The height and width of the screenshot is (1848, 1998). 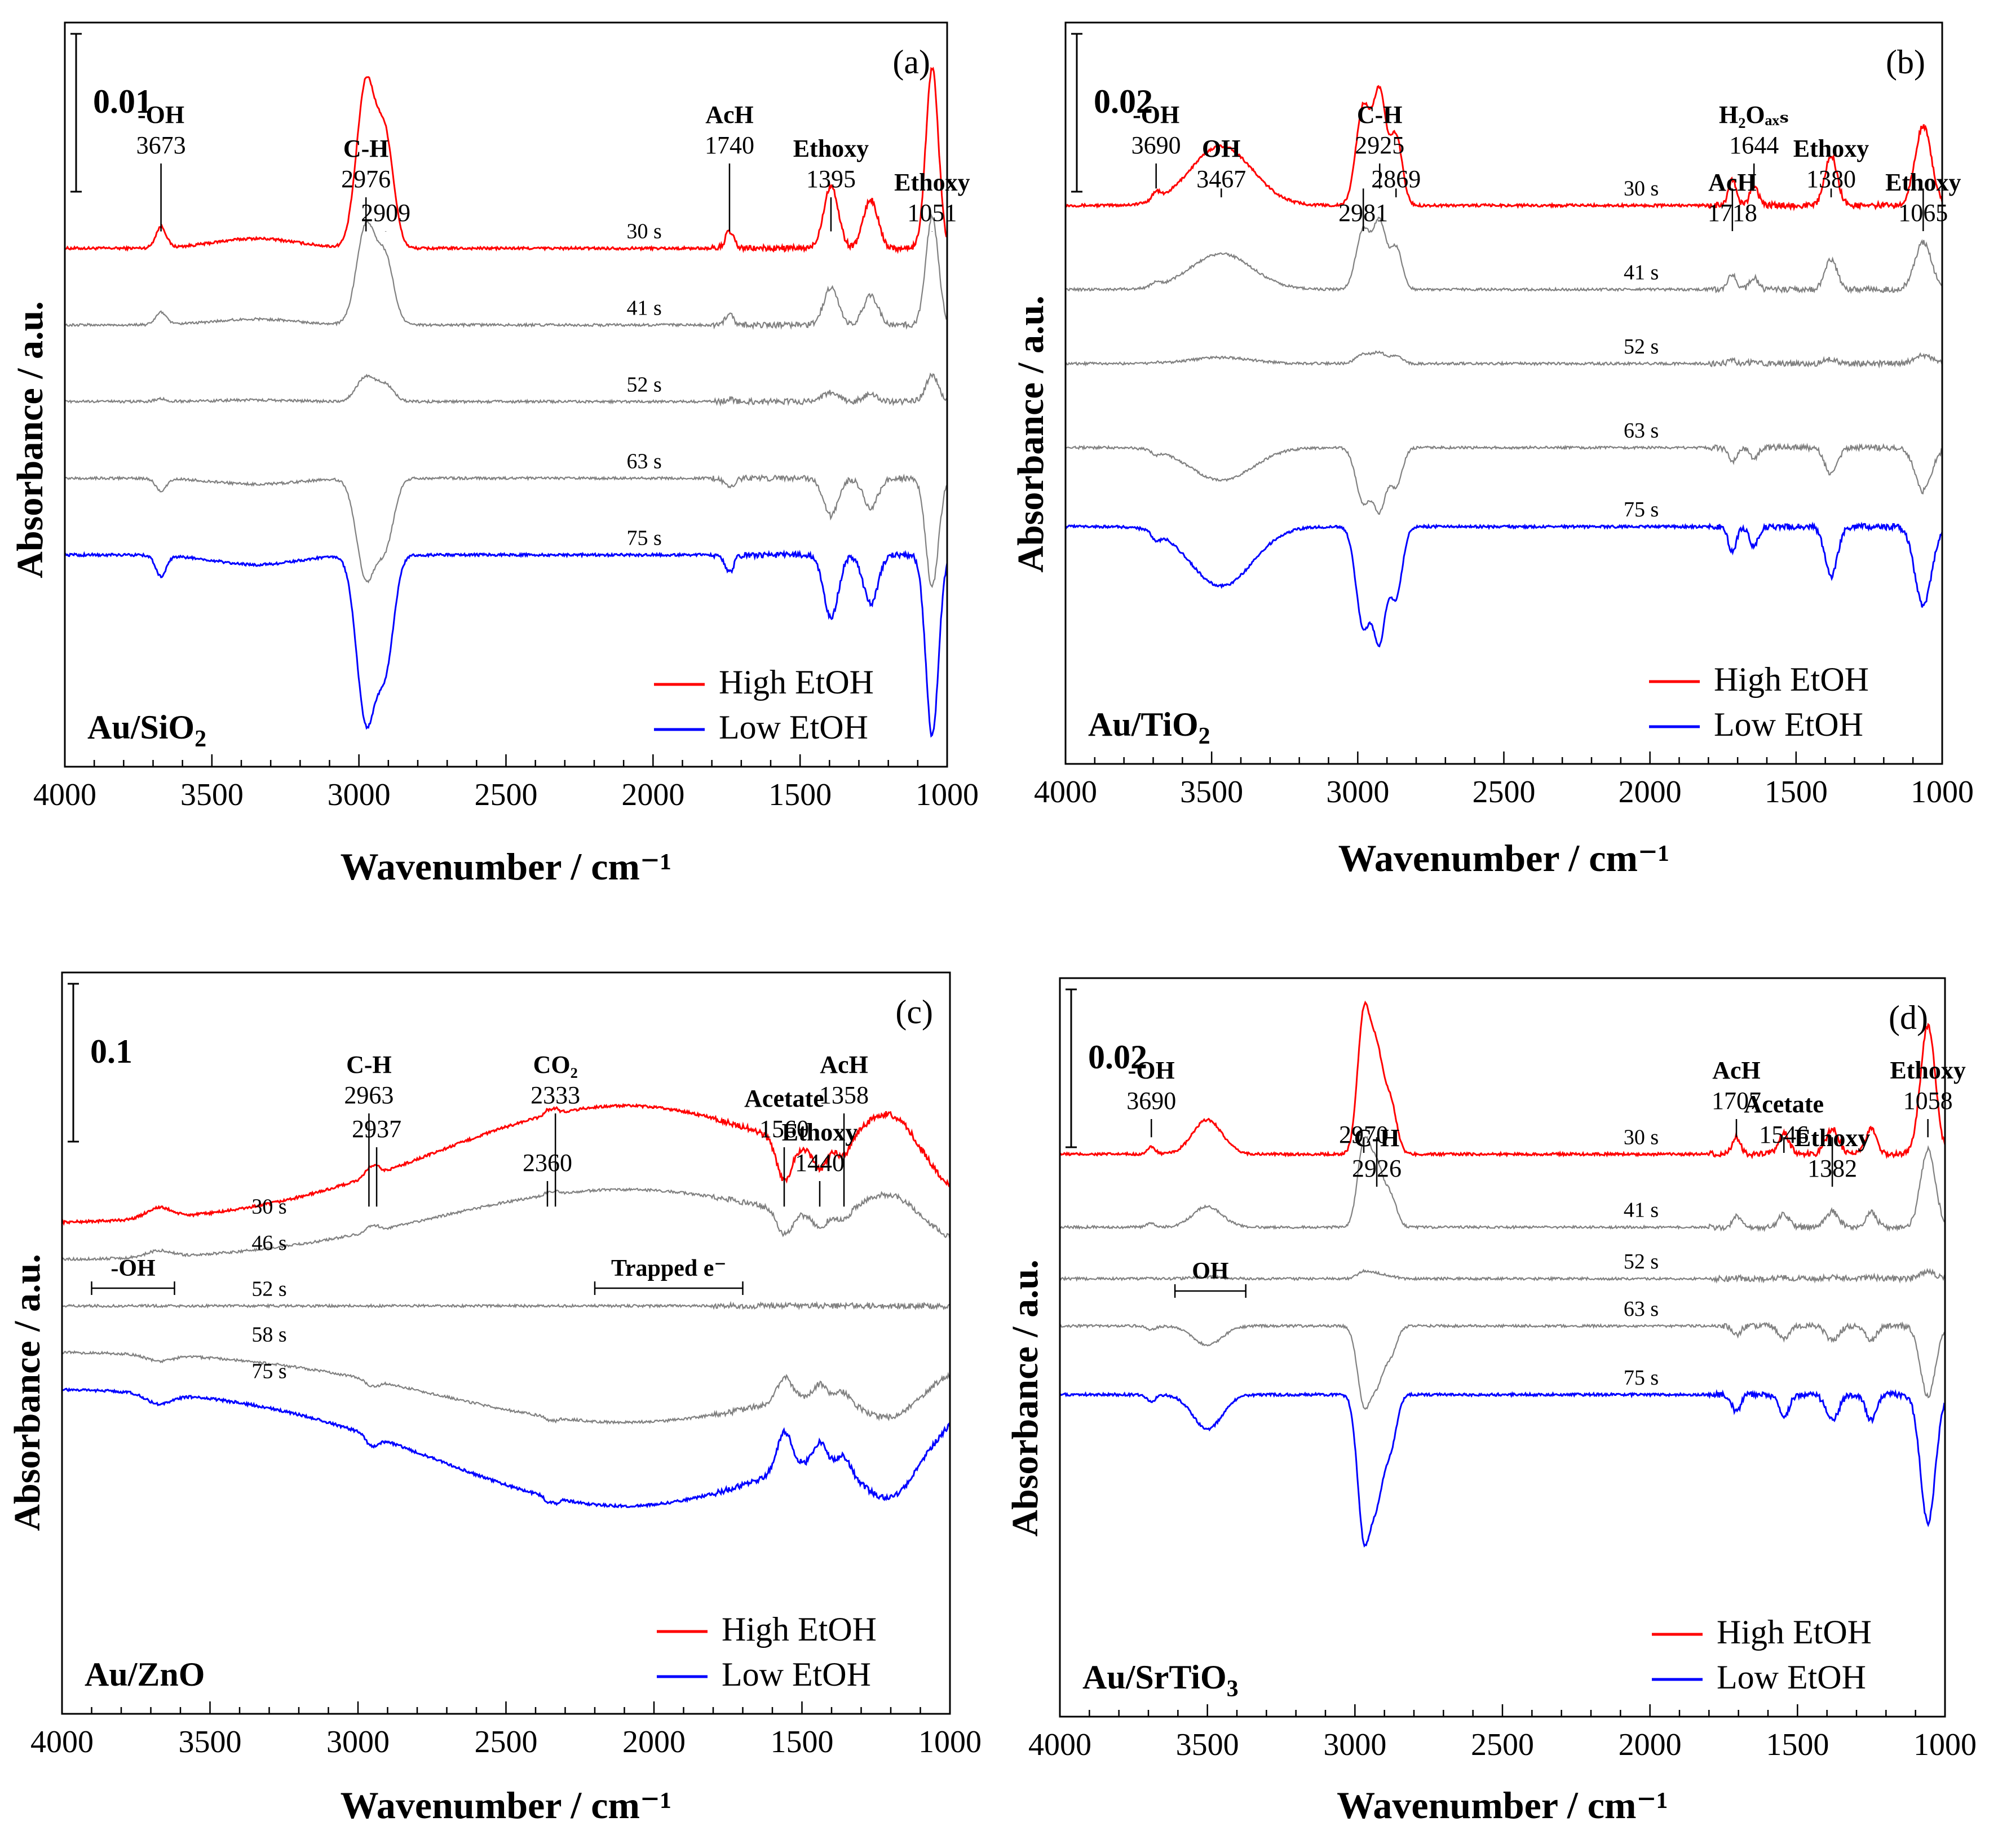 What do you see at coordinates (1831, 179) in the screenshot?
I see `peak-wavenumber: 1380` at bounding box center [1831, 179].